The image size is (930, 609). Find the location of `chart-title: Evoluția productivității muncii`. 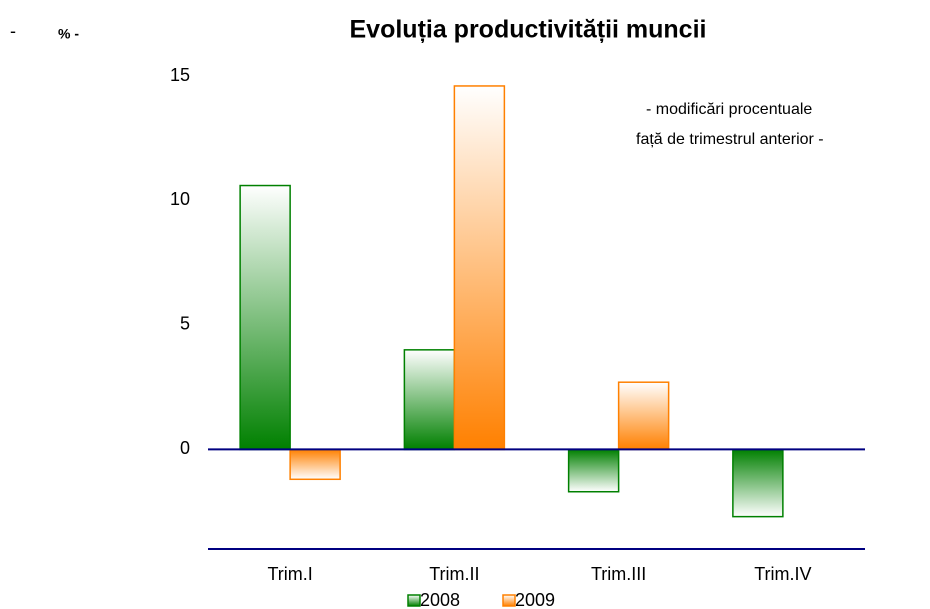

chart-title: Evoluția productivității muncii is located at coordinates (528, 30).